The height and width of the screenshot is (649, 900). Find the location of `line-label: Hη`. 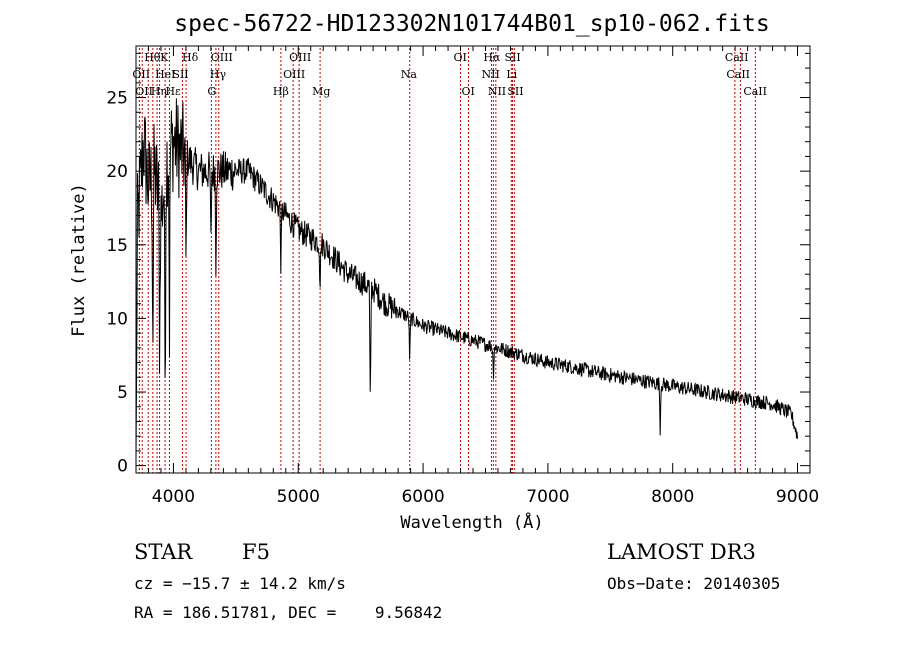

line-label: Hη is located at coordinates (159, 91).